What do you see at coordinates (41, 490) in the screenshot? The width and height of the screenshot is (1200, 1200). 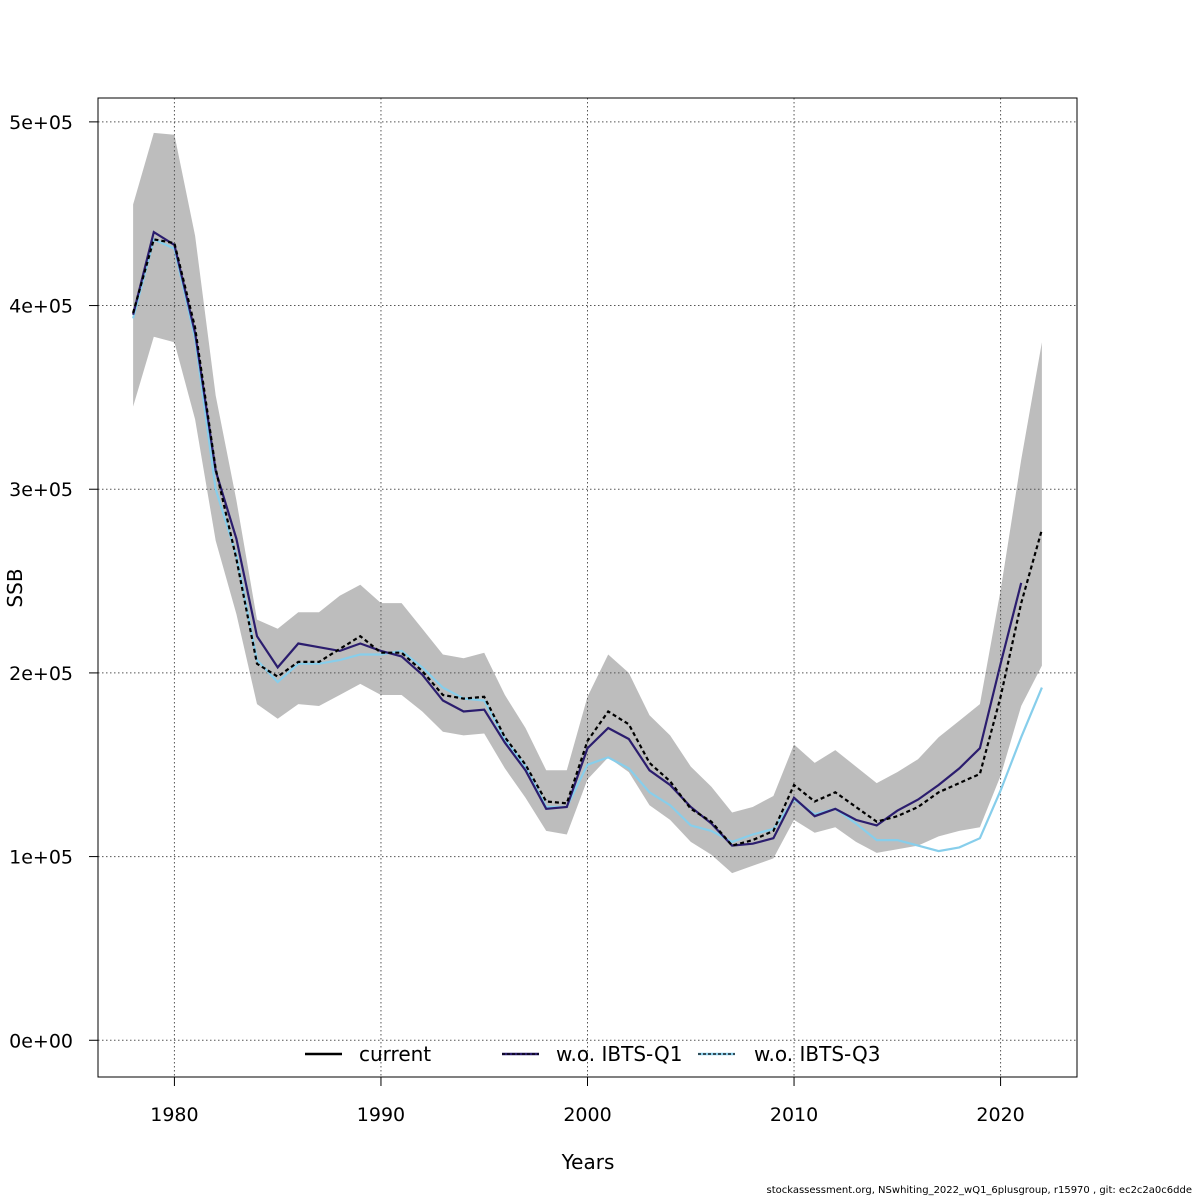 I see `y-tick-label: 3e+05` at bounding box center [41, 490].